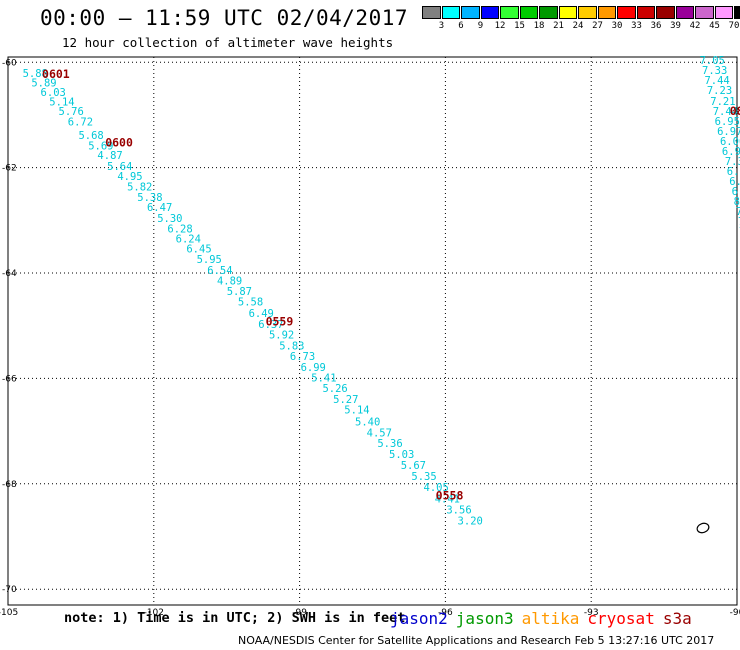 The width and height of the screenshot is (740, 650). I want to click on wave-height-value: 5.36, so click(389, 444).